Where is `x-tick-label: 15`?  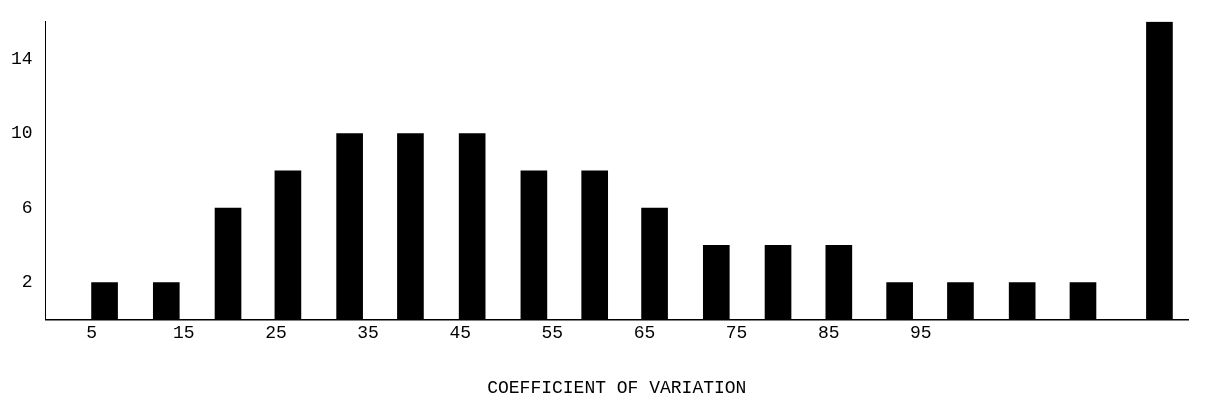
x-tick-label: 15 is located at coordinates (183, 333).